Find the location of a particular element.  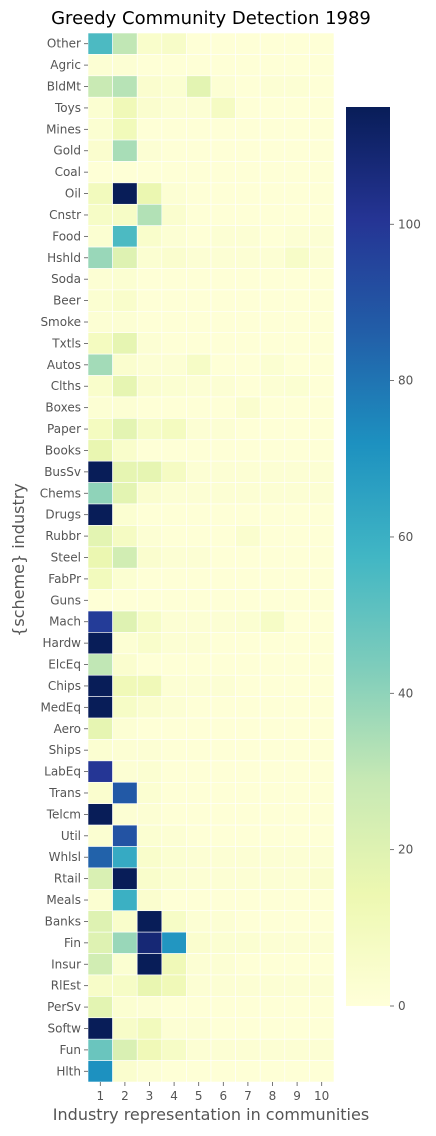

y-tick-label: Mines is located at coordinates (63, 129).